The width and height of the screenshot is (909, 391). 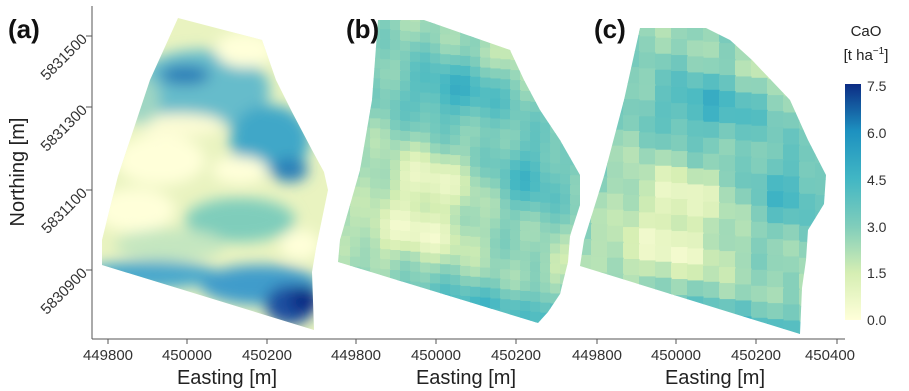 I want to click on legend-tick-label: 4.5, so click(x=877, y=180).